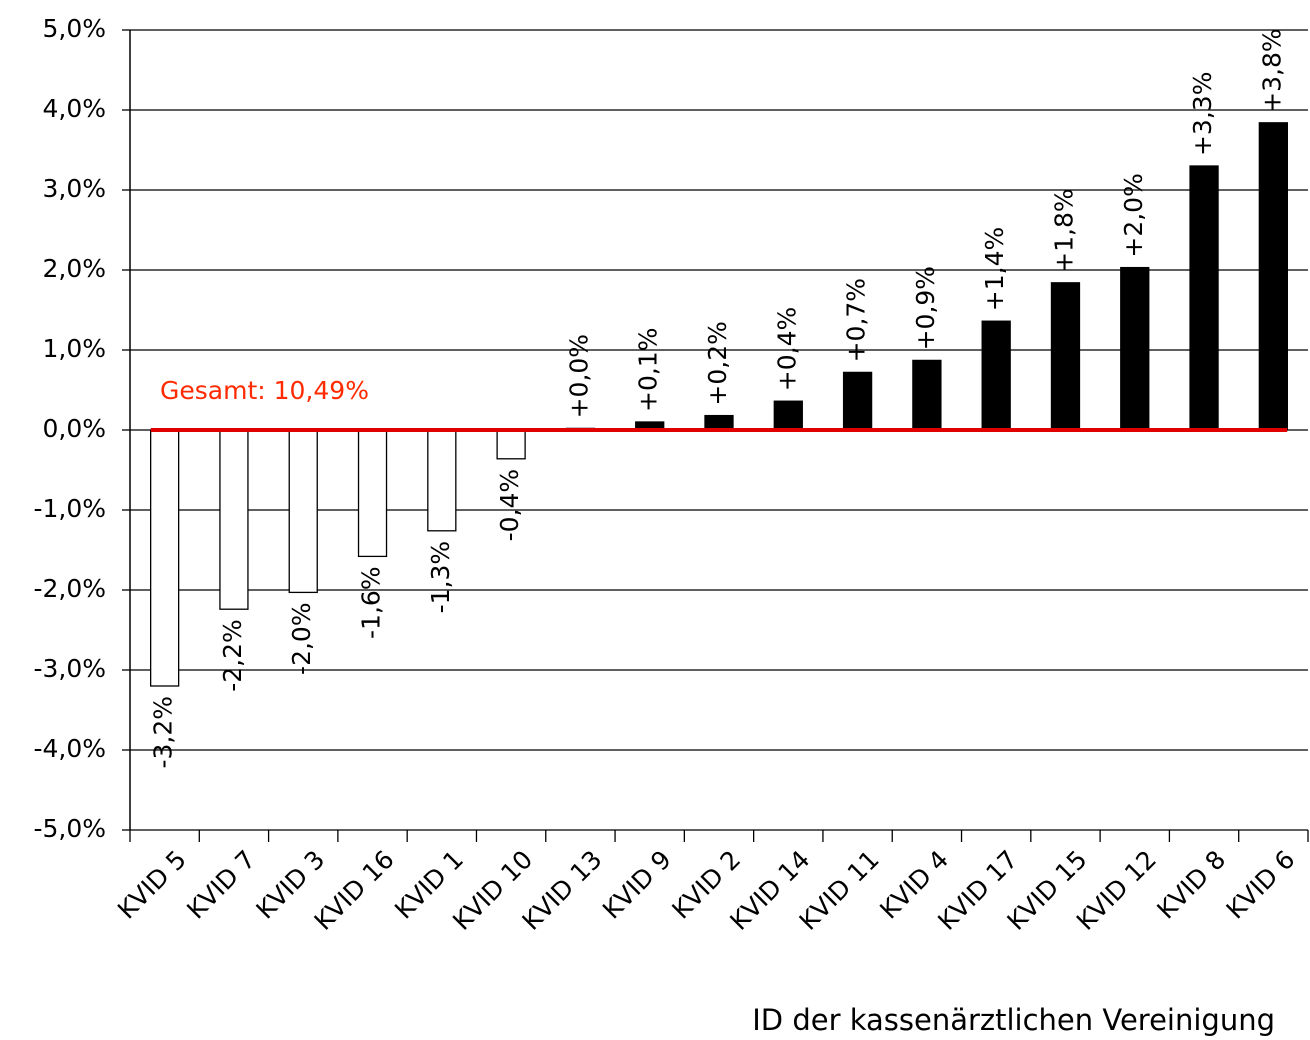 The width and height of the screenshot is (1310, 1040). What do you see at coordinates (69, 588) in the screenshot?
I see `y-tick-label: -2,0%` at bounding box center [69, 588].